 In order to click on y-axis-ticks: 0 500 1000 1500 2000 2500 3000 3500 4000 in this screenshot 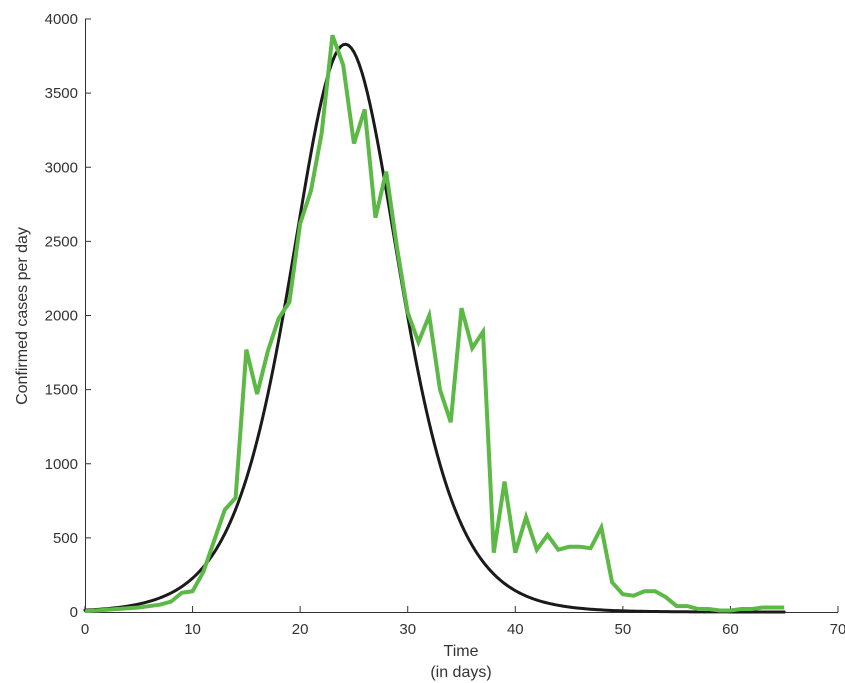, I will do `click(68, 316)`.